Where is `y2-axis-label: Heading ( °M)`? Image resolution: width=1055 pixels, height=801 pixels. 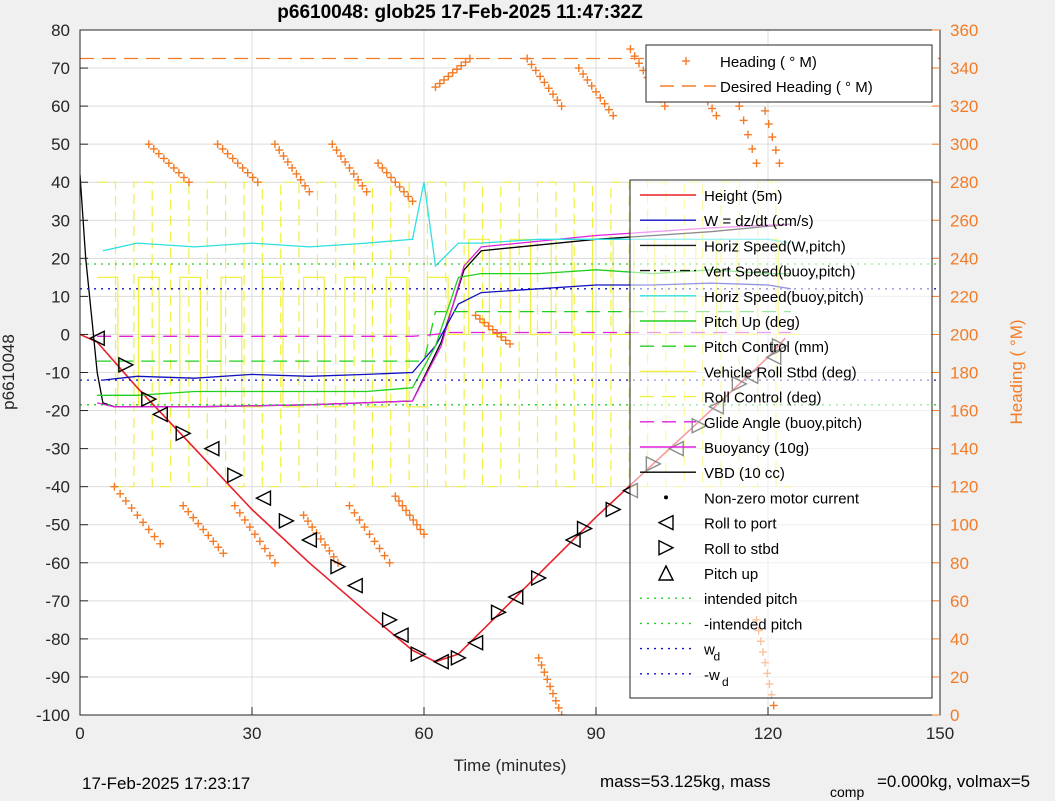
y2-axis-label: Heading ( °M) is located at coordinates (1016, 371).